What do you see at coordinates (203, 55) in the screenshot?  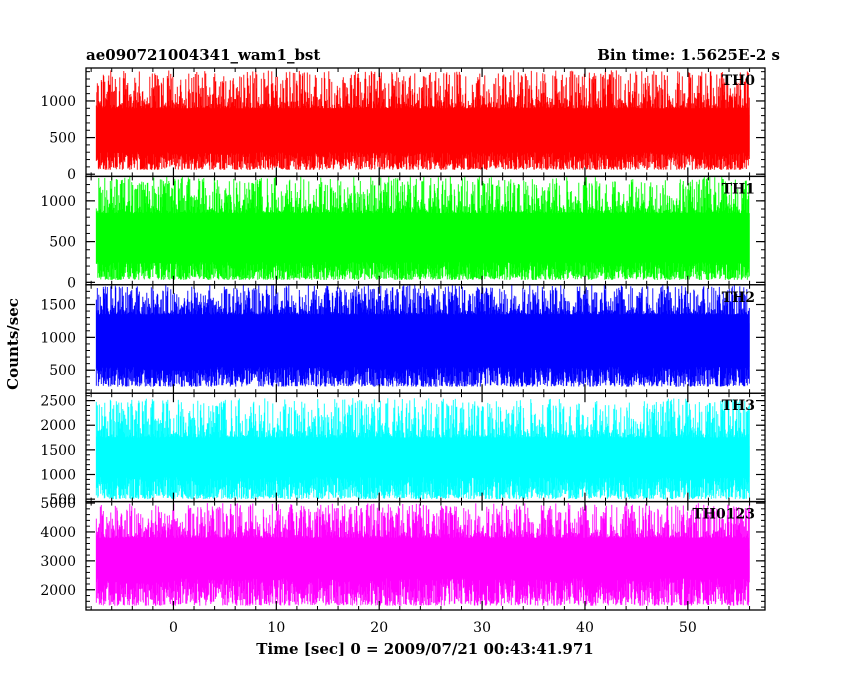 I see `chart-title-left: ae090721004341_wam1_bst` at bounding box center [203, 55].